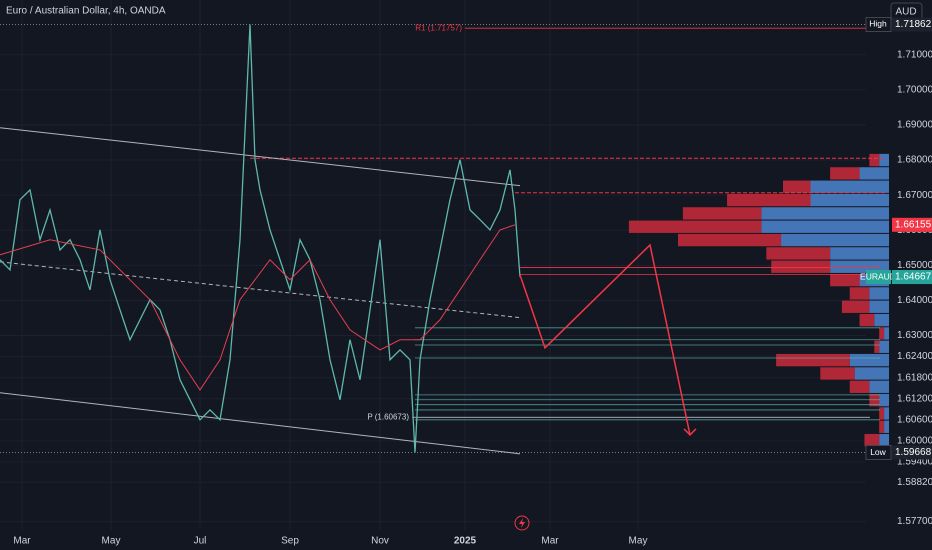 The image size is (932, 550). What do you see at coordinates (380, 541) in the screenshot?
I see `x-tick-label: Nov` at bounding box center [380, 541].